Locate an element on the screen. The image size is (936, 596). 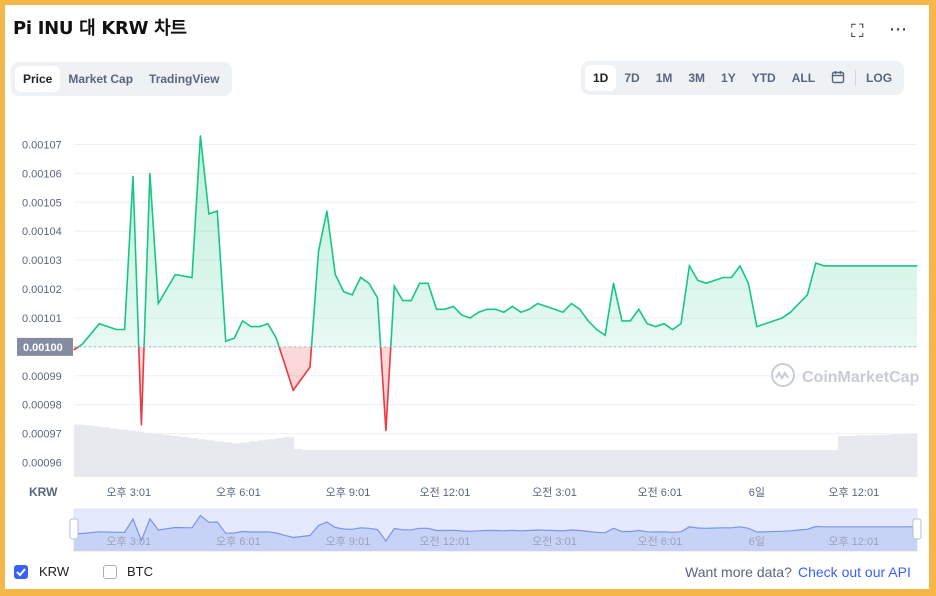
range-ytd: YTD is located at coordinates (763, 78).